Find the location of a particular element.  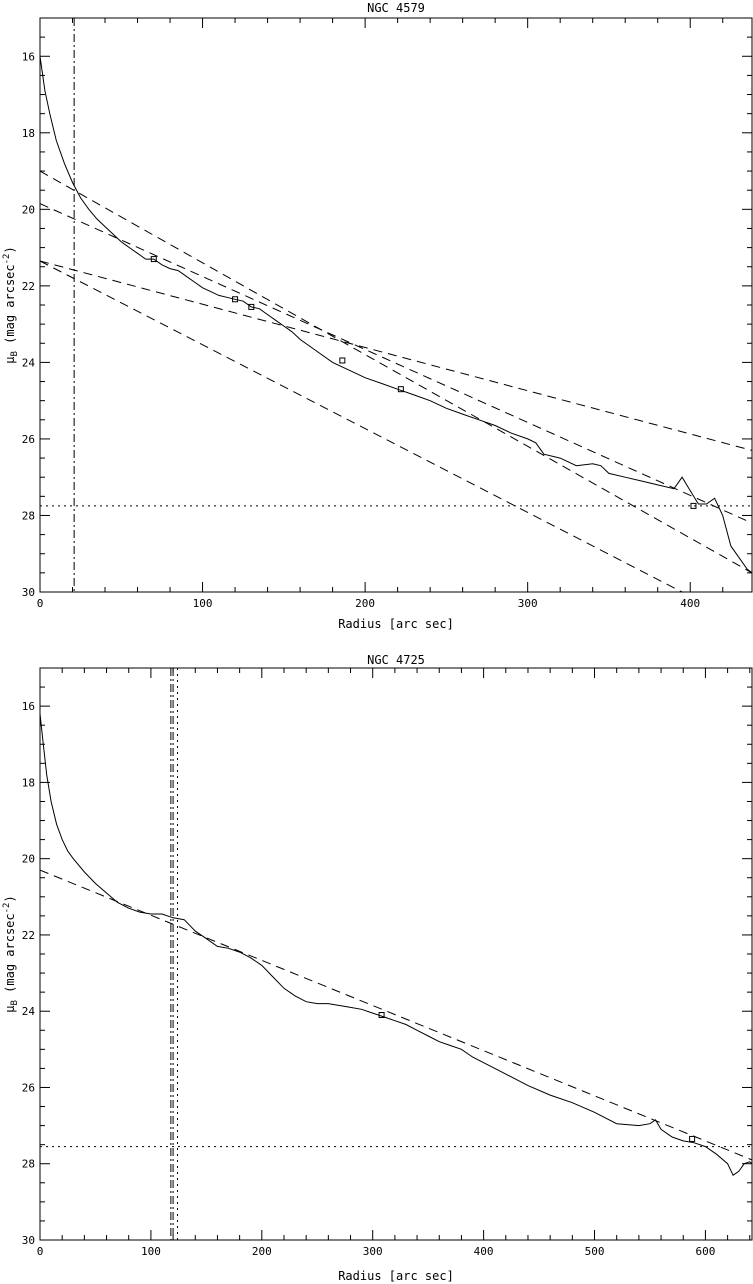

chart-title: NGC 4725 is located at coordinates (396, 660).